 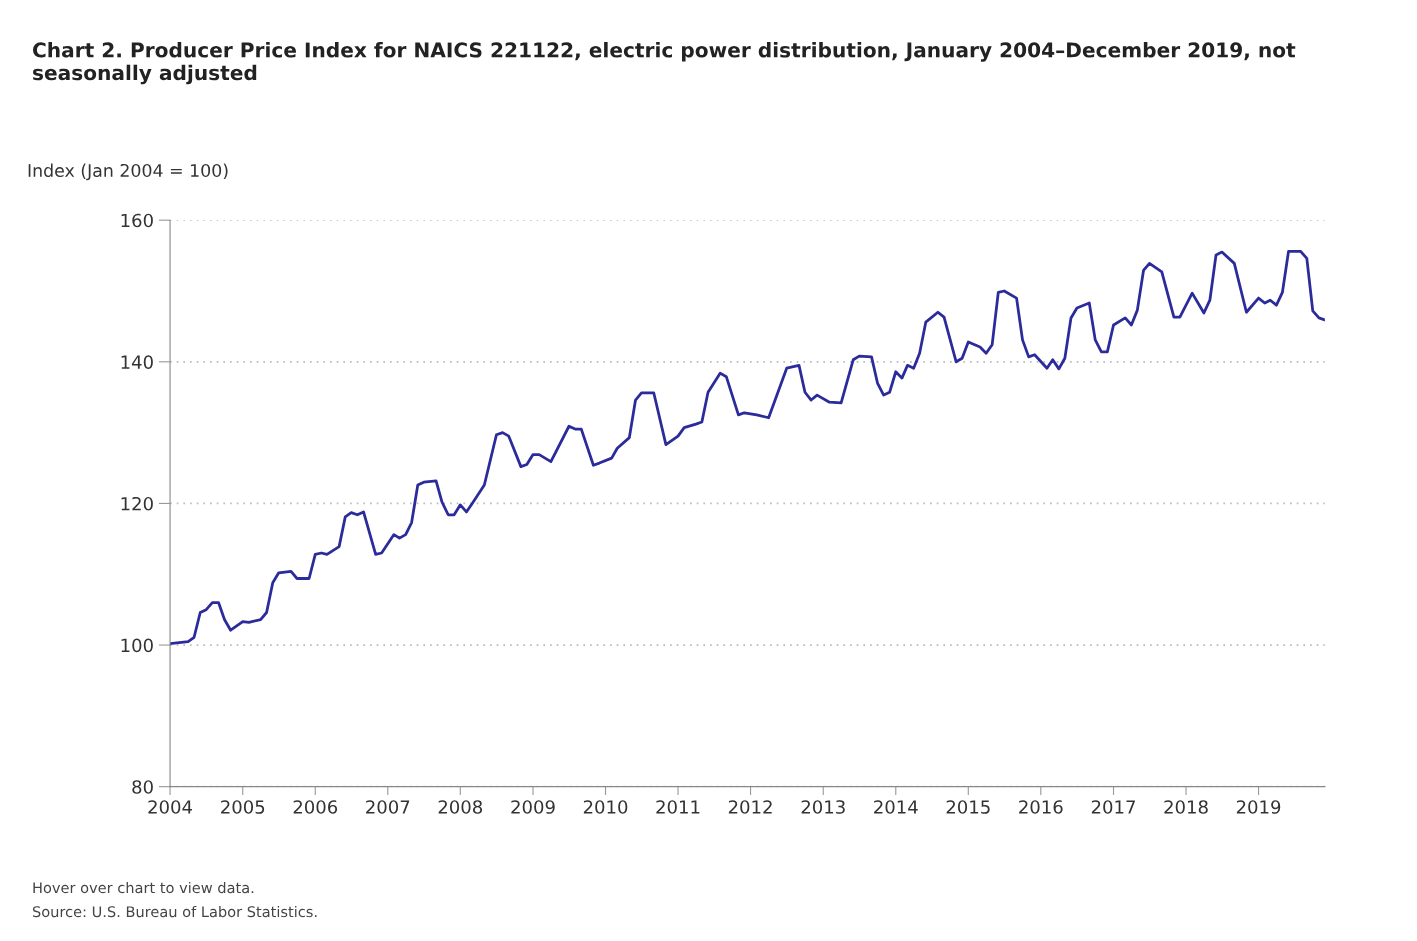 I want to click on text: Hover over chart to view data., so click(x=143, y=887).